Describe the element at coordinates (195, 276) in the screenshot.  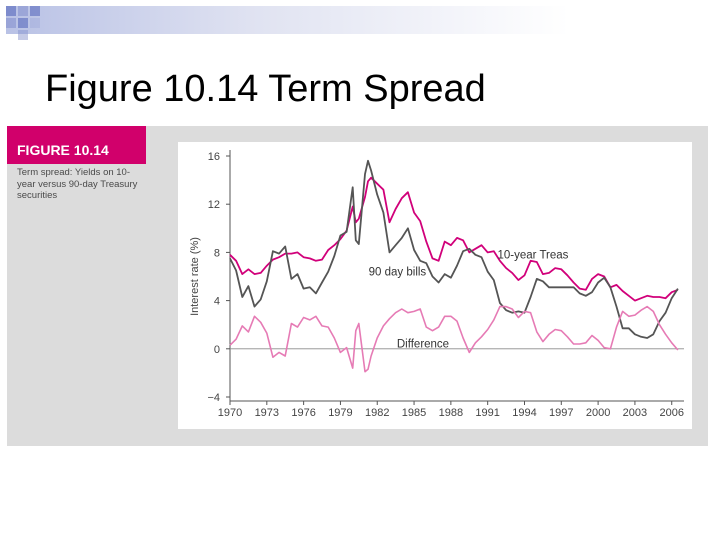
I see `y-axis-label: Interest rate (%)` at that location.